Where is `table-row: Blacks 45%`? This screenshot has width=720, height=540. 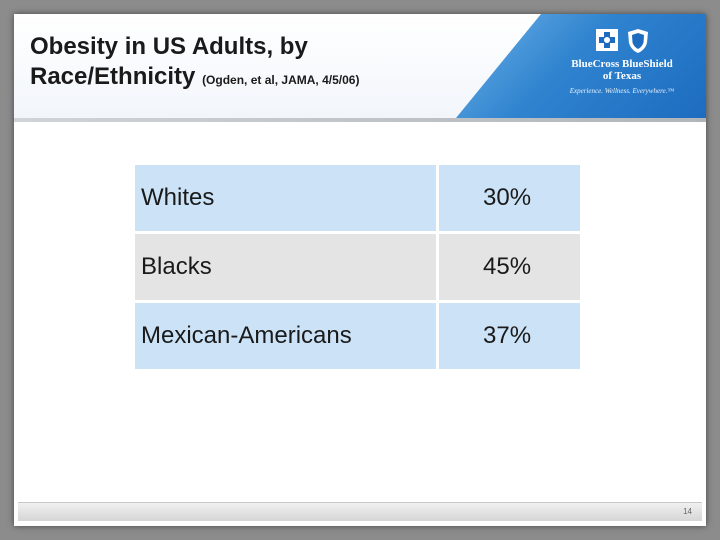
table-row: Blacks 45% is located at coordinates (357, 267).